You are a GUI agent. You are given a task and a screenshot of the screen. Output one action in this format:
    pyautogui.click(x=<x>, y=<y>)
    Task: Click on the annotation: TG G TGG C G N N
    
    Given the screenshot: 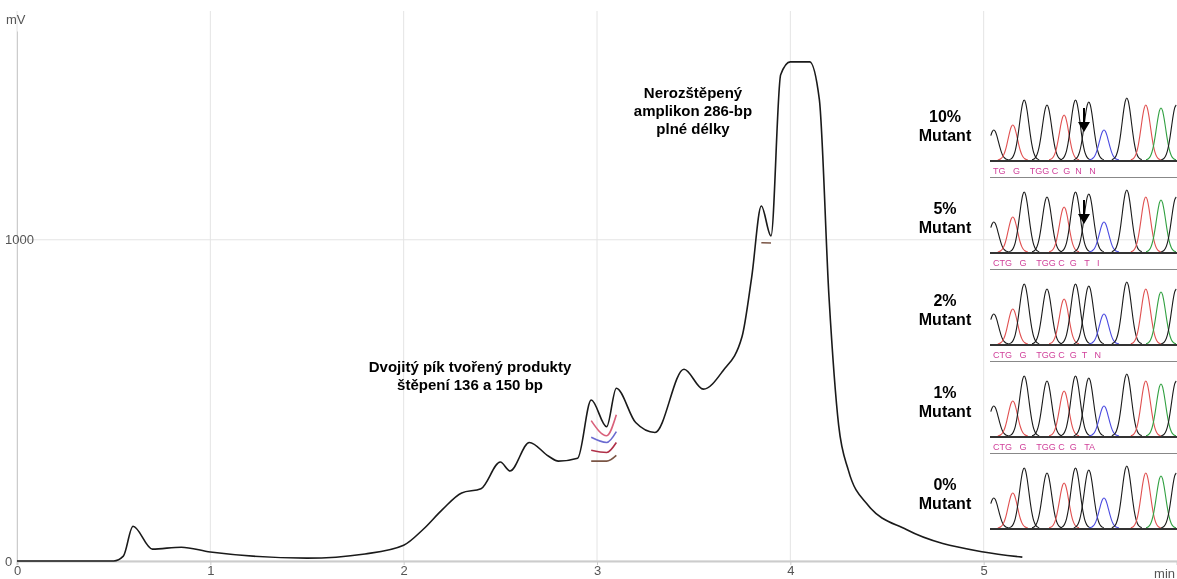 What is the action you would take?
    pyautogui.click(x=1044, y=171)
    